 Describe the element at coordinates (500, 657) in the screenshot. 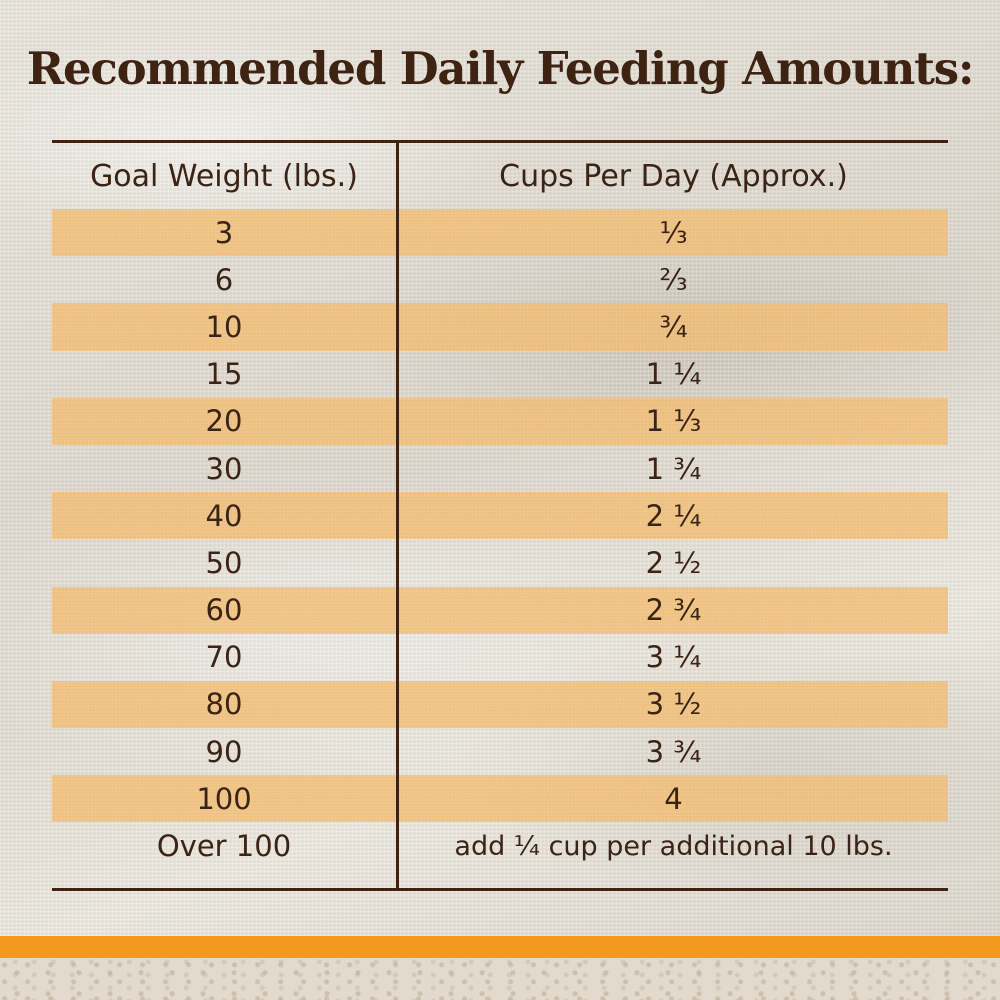

I see `table-row: 70 3 ¼` at that location.